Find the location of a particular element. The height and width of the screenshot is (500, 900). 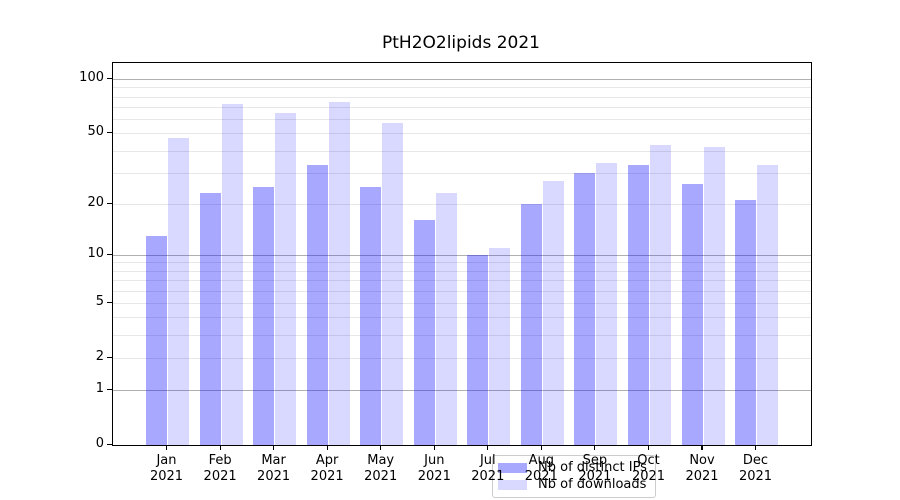

bar-distinct-ips-feb is located at coordinates (210, 319).